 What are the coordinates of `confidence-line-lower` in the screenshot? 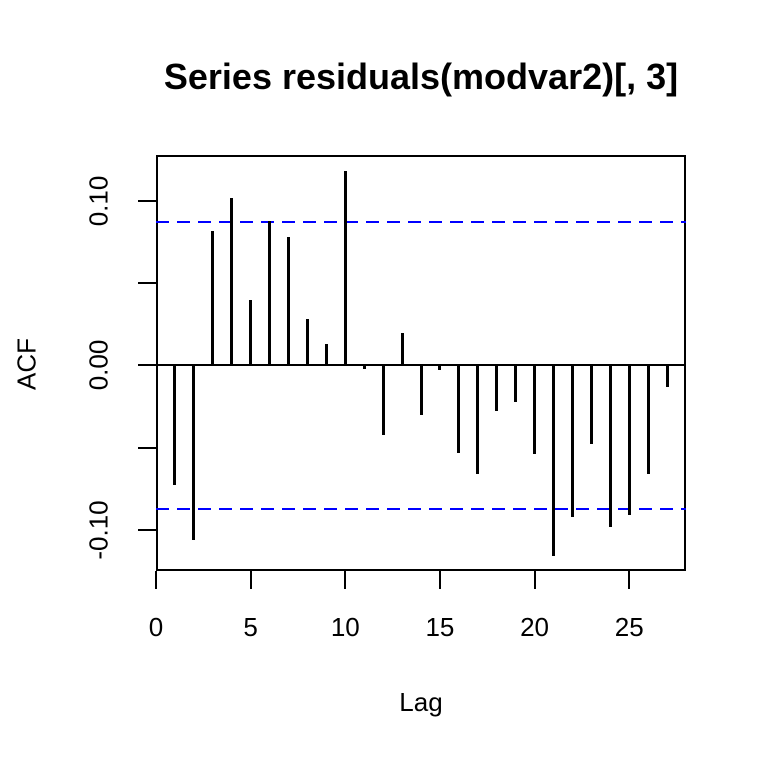 It's located at (421, 508).